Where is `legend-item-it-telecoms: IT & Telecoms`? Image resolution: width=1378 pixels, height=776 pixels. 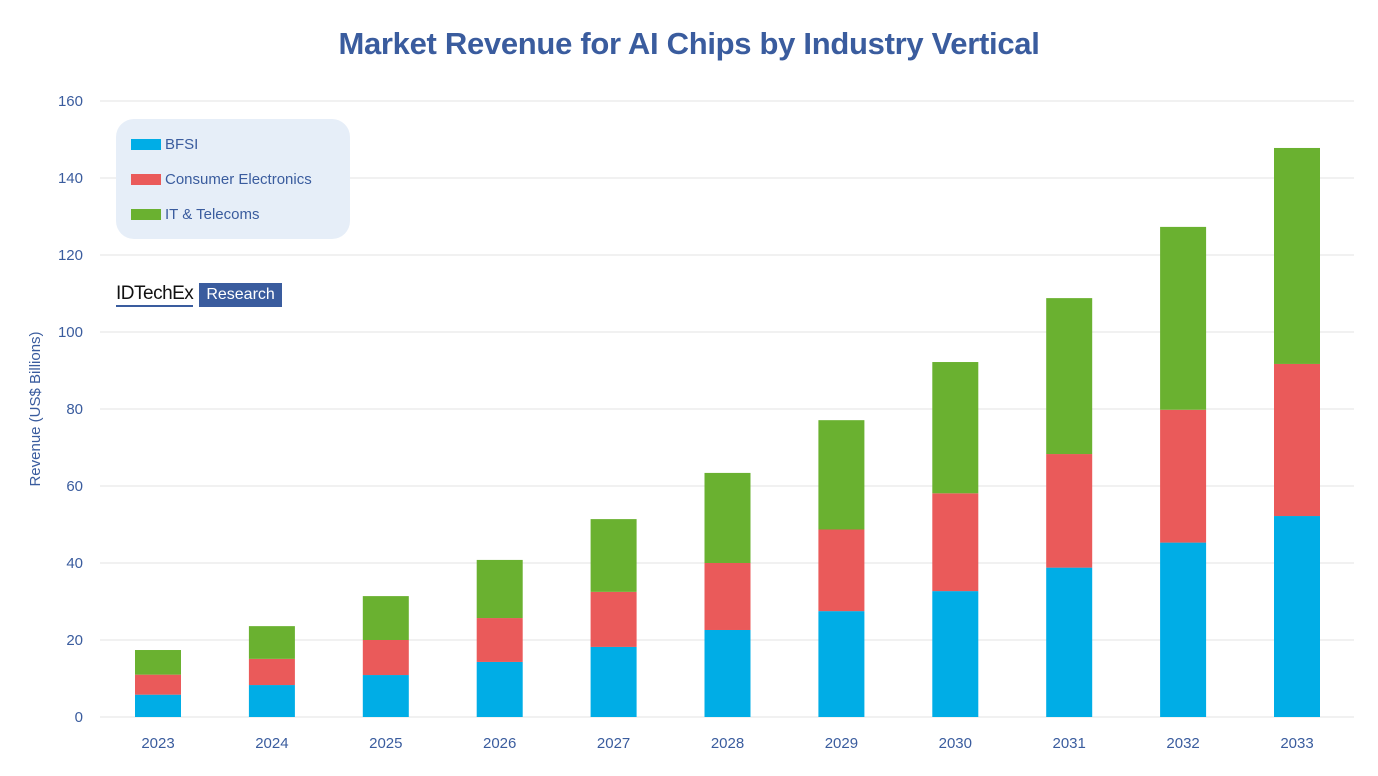
legend-item-it-telecoms: IT & Telecoms is located at coordinates (195, 214).